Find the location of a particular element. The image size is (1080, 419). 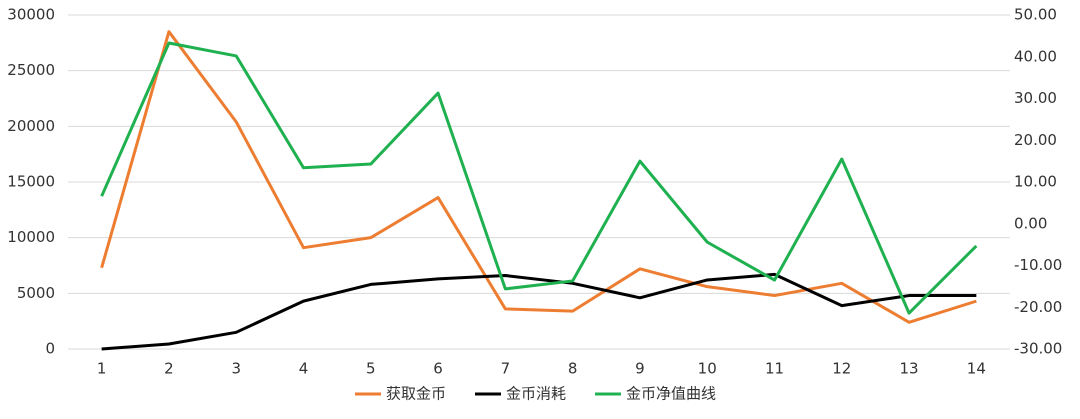

y-tick-label: 0 is located at coordinates (50, 349).